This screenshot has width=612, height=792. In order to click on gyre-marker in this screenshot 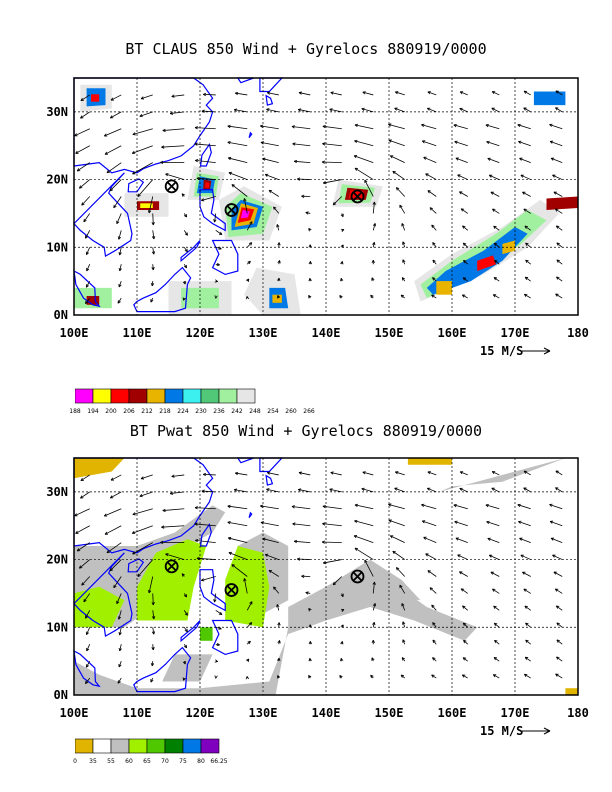, I will do `click(357, 196)`.